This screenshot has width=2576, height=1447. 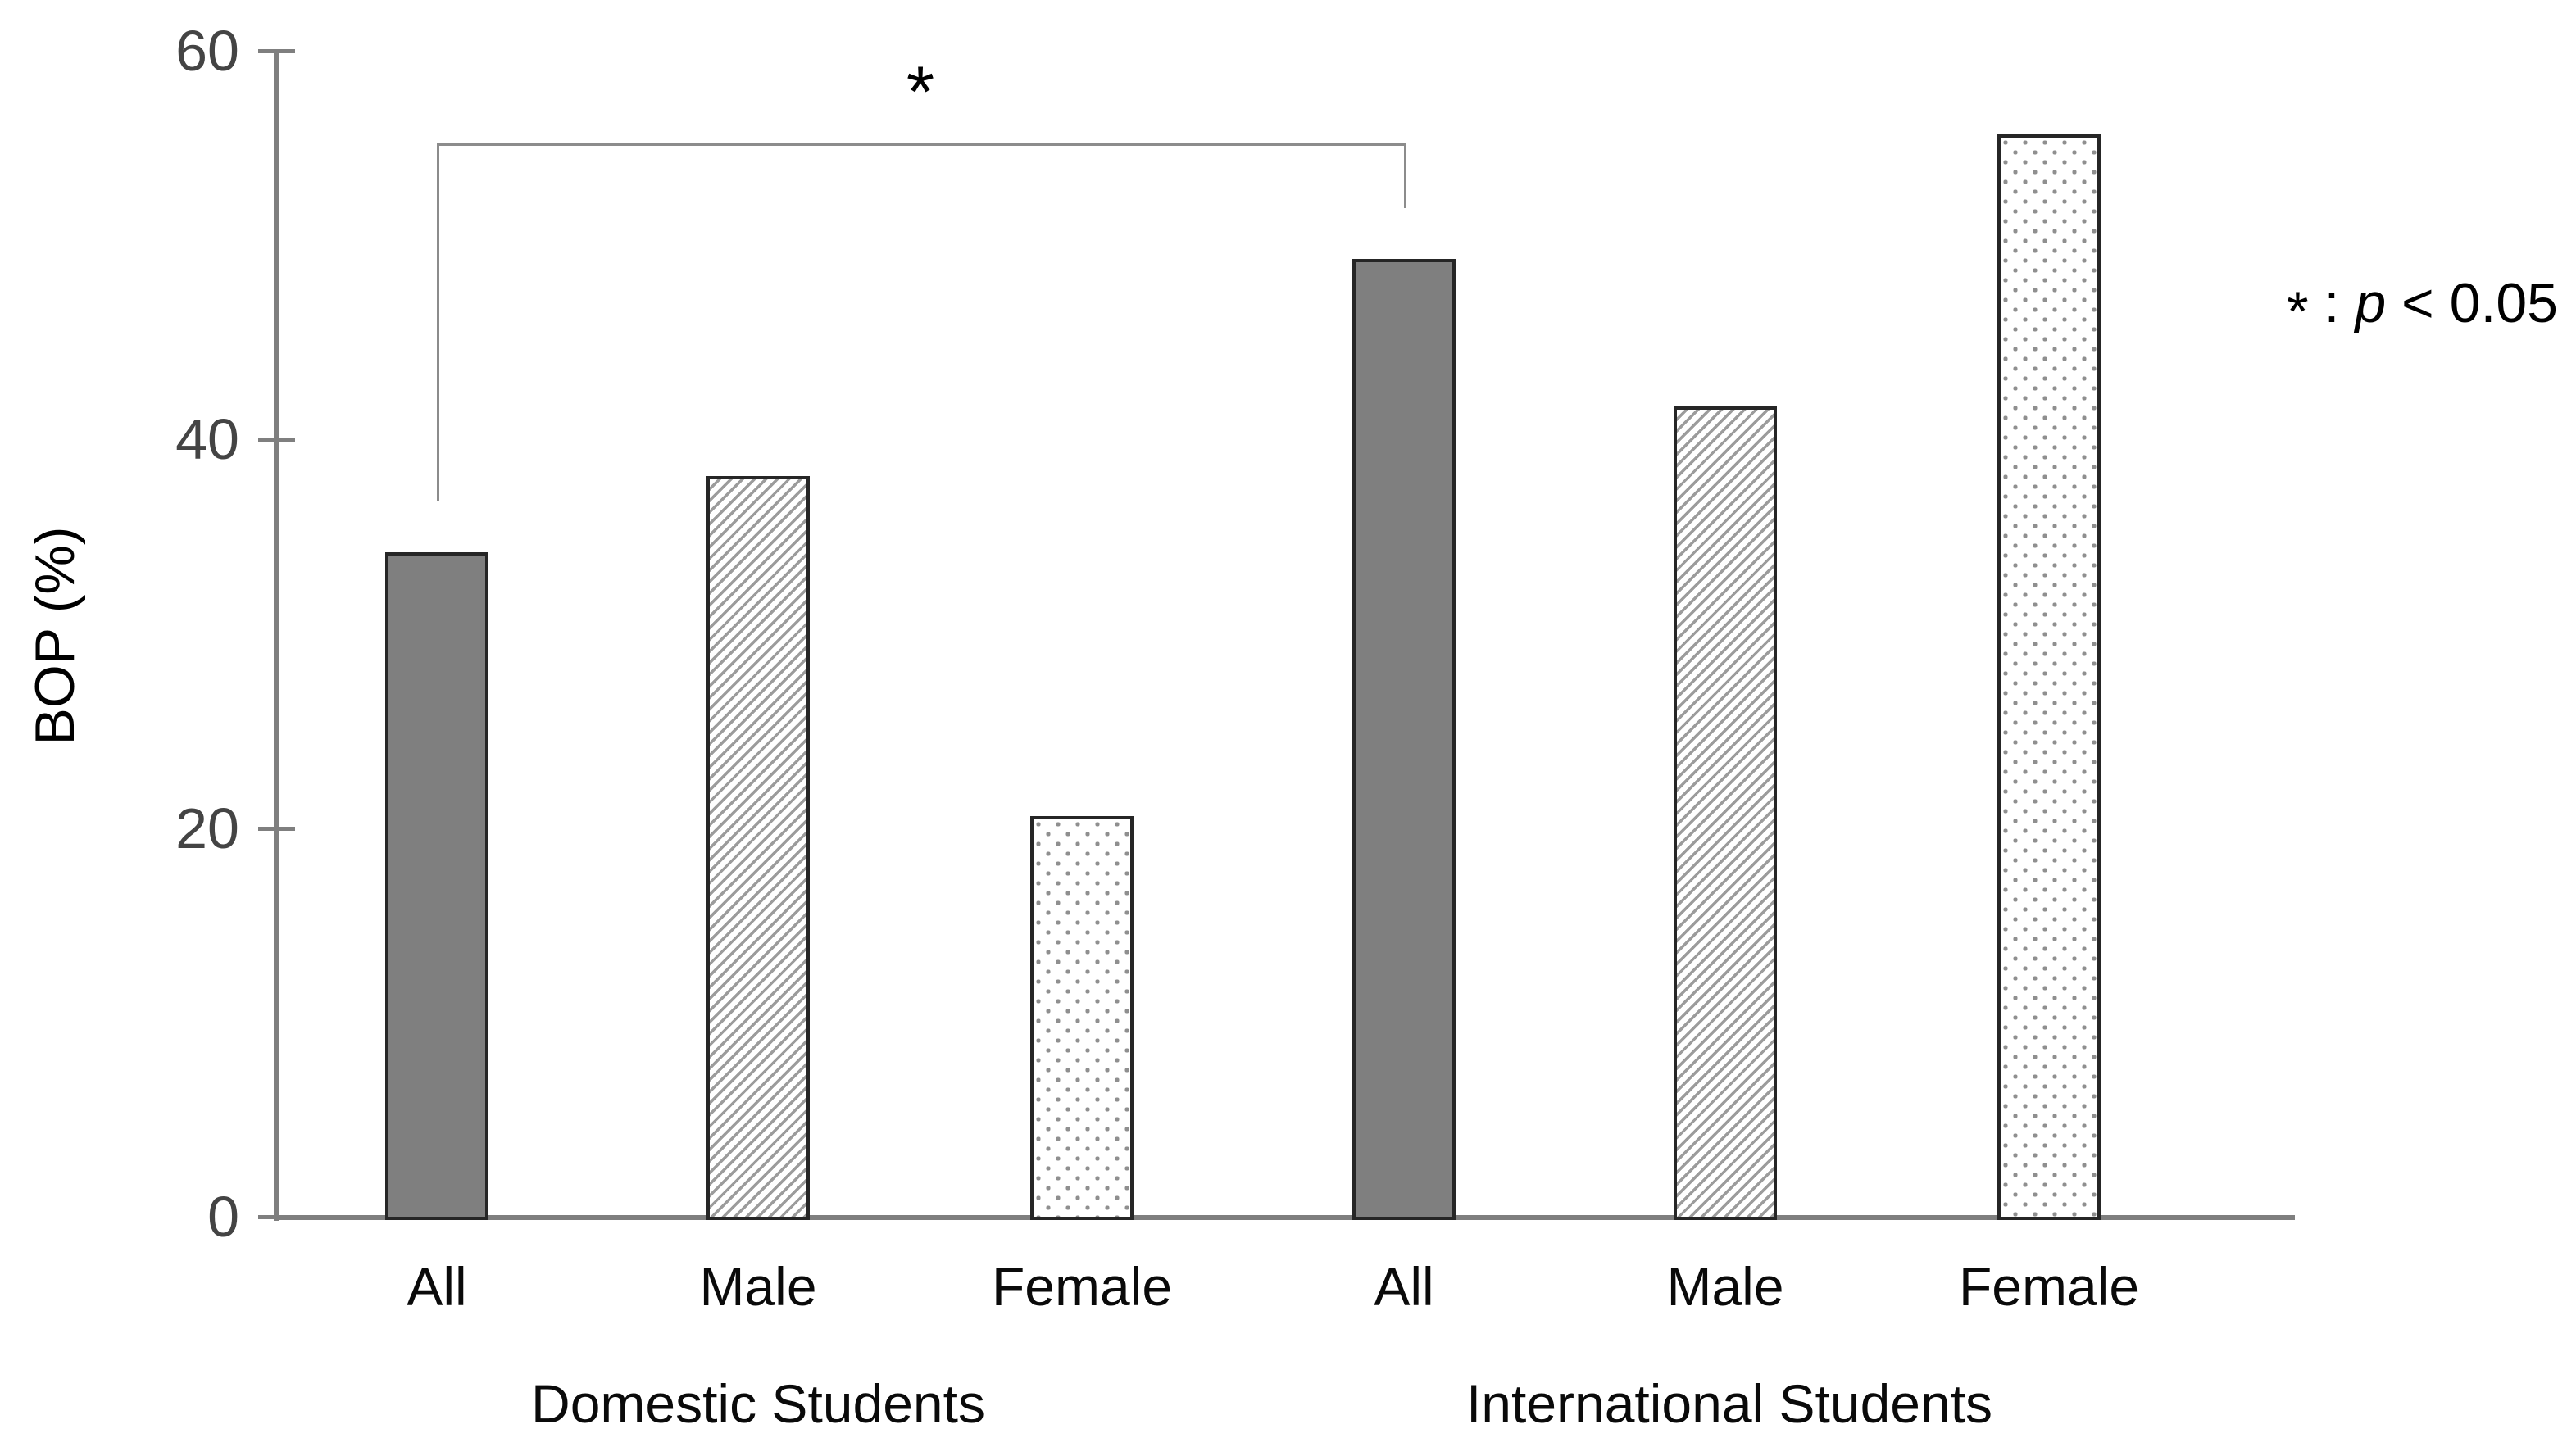 I want to click on bar-international-students-female, so click(x=2049, y=677).